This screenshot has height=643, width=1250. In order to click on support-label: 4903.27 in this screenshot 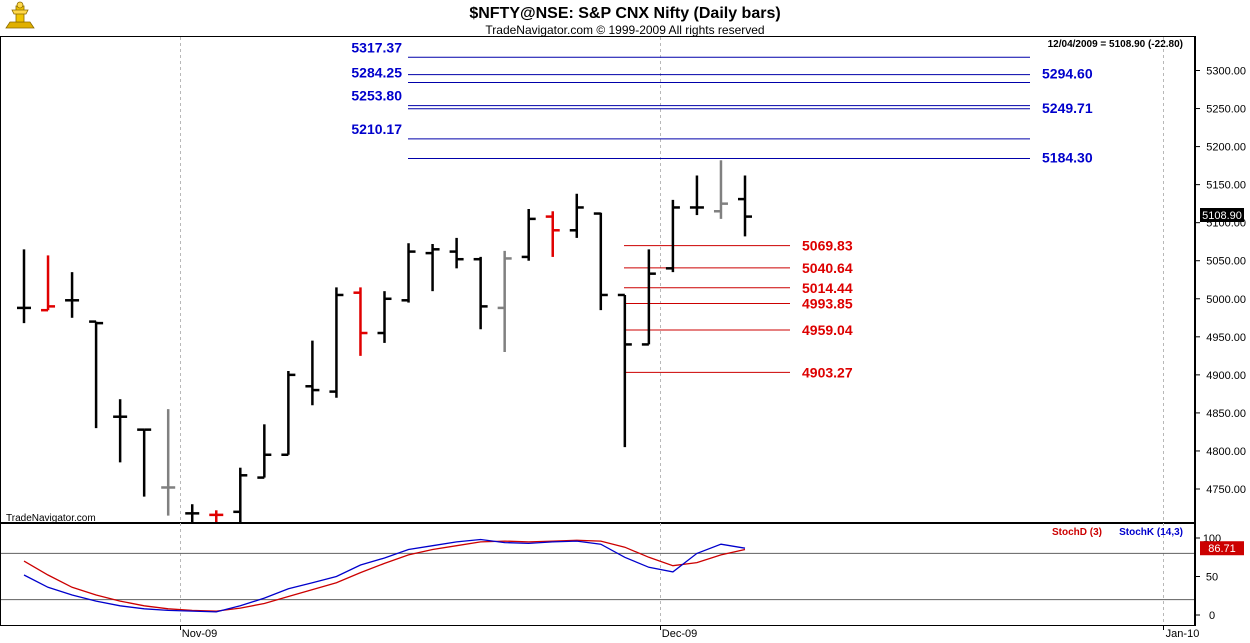, I will do `click(827, 372)`.